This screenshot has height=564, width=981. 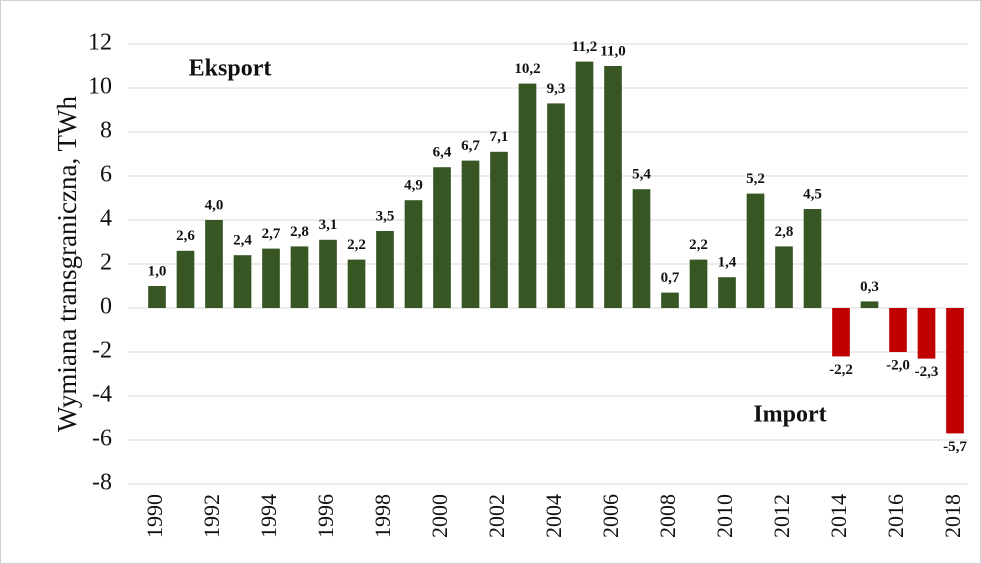 I want to click on value-label: 11,2, so click(x=584, y=47).